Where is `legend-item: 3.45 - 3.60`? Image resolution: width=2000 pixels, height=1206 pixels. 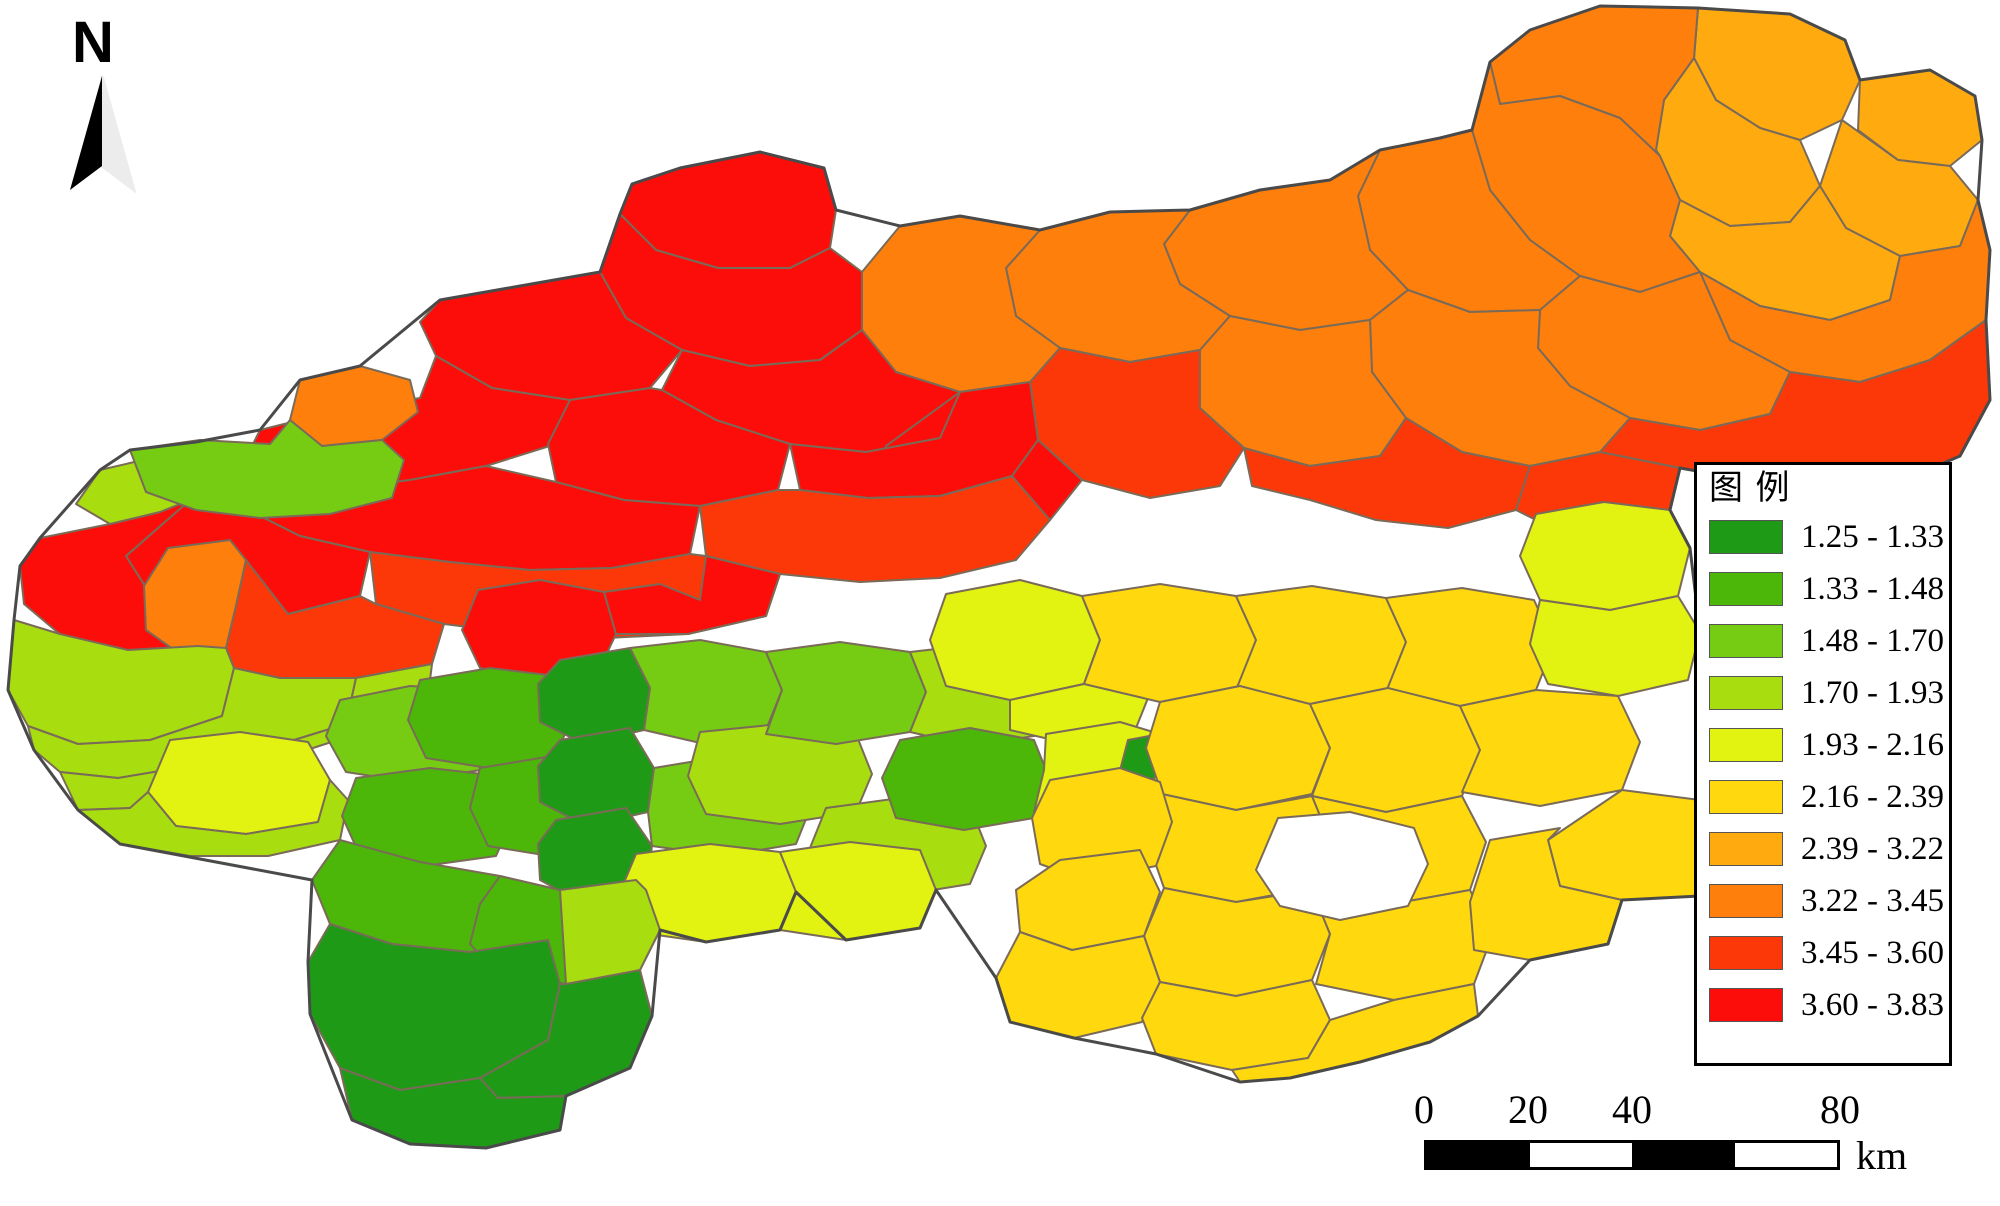
legend-item: 3.45 - 3.60 is located at coordinates (1829, 953).